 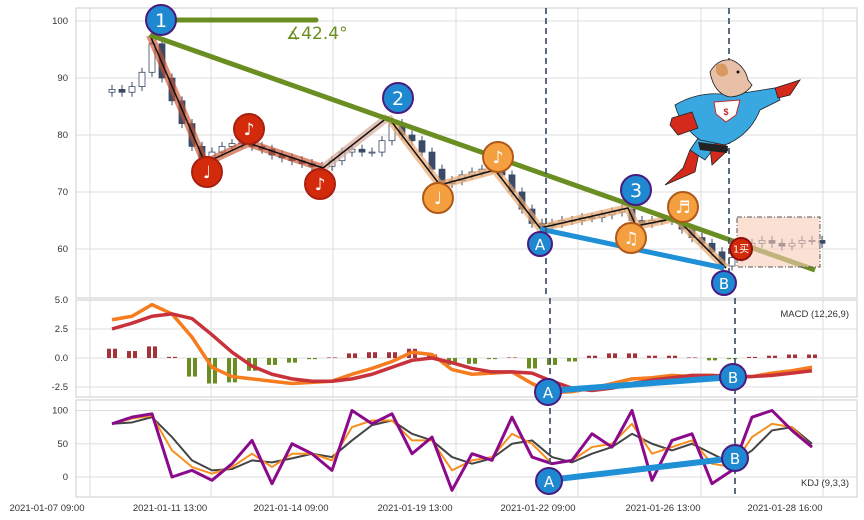 What do you see at coordinates (733, 377) in the screenshot?
I see `macd-divergence-marker-b: B` at bounding box center [733, 377].